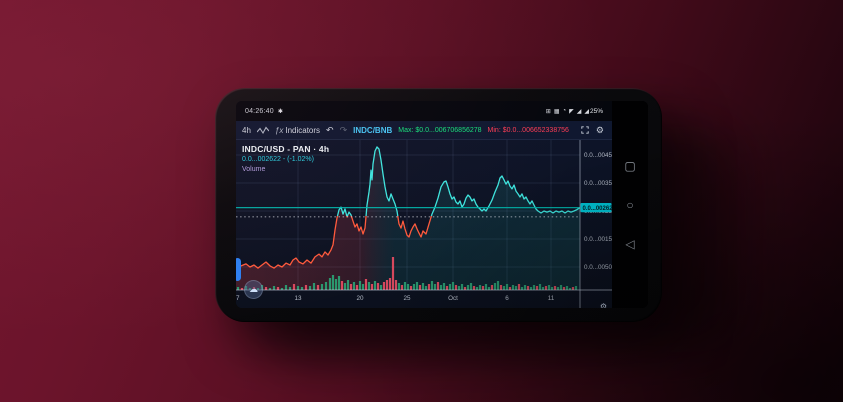  What do you see at coordinates (630, 243) in the screenshot?
I see `nav-back-button: ◁` at bounding box center [630, 243].